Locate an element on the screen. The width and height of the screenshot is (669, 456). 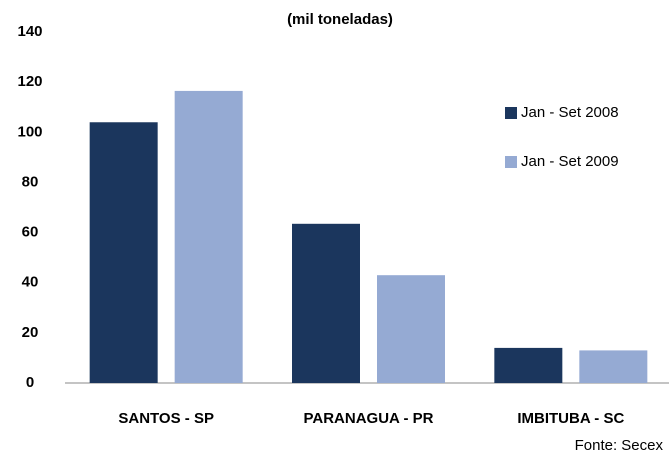
y-tick-label: 120 is located at coordinates (29, 81).